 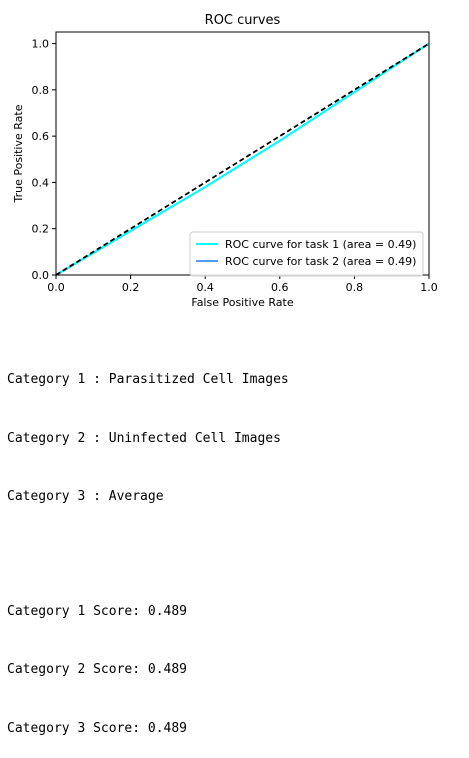 What do you see at coordinates (148, 379) in the screenshot?
I see `category-line: Category 1 : Parasitized Cell Images` at bounding box center [148, 379].